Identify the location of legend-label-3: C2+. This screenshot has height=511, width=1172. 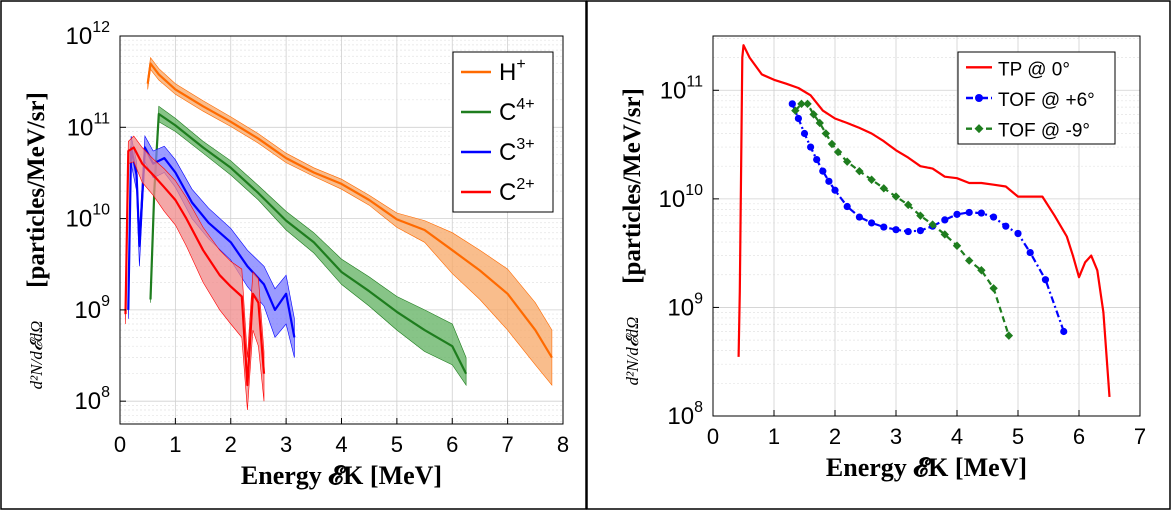
(517, 191).